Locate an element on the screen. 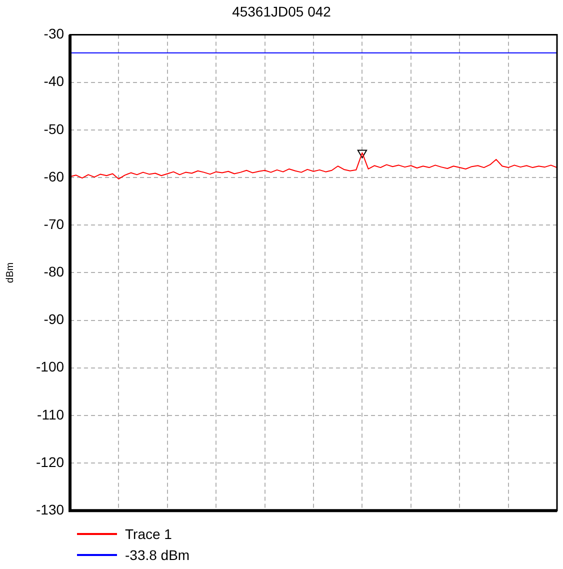 The height and width of the screenshot is (569, 563). y-tick-label: -50 is located at coordinates (54, 128).